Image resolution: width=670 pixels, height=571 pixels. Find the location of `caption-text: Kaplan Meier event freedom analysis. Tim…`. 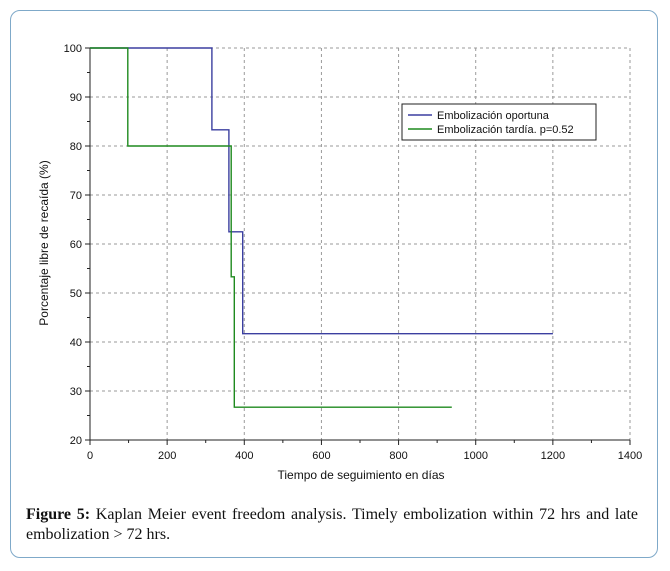

caption-text: Kaplan Meier event freedom analysis. Tim… is located at coordinates (332, 524).